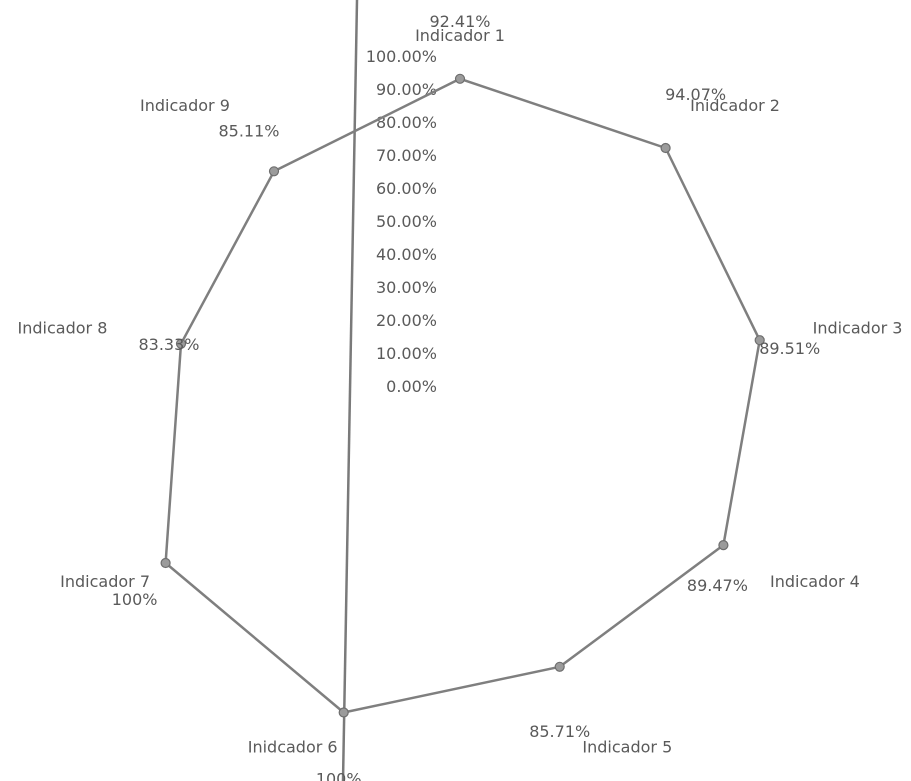  What do you see at coordinates (559, 731) in the screenshot?
I see `data-label: 85.71%` at bounding box center [559, 731].